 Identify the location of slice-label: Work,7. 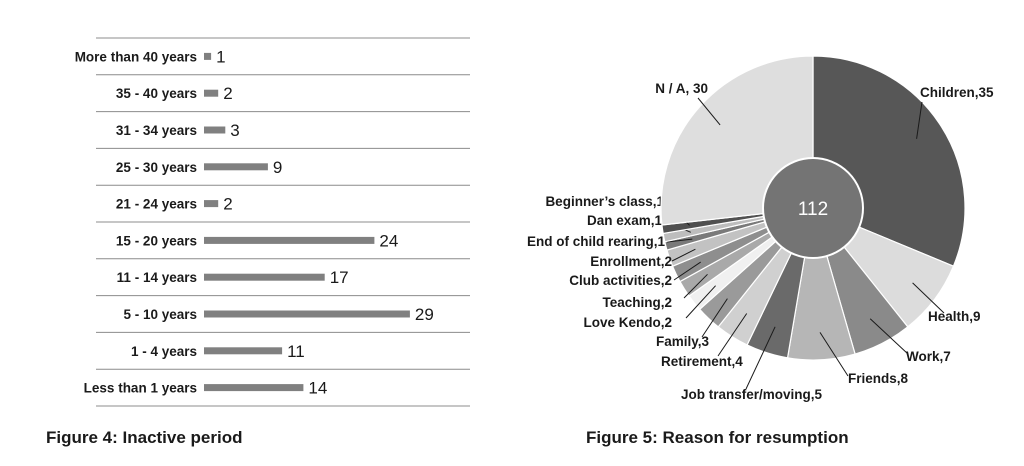
(928, 356).